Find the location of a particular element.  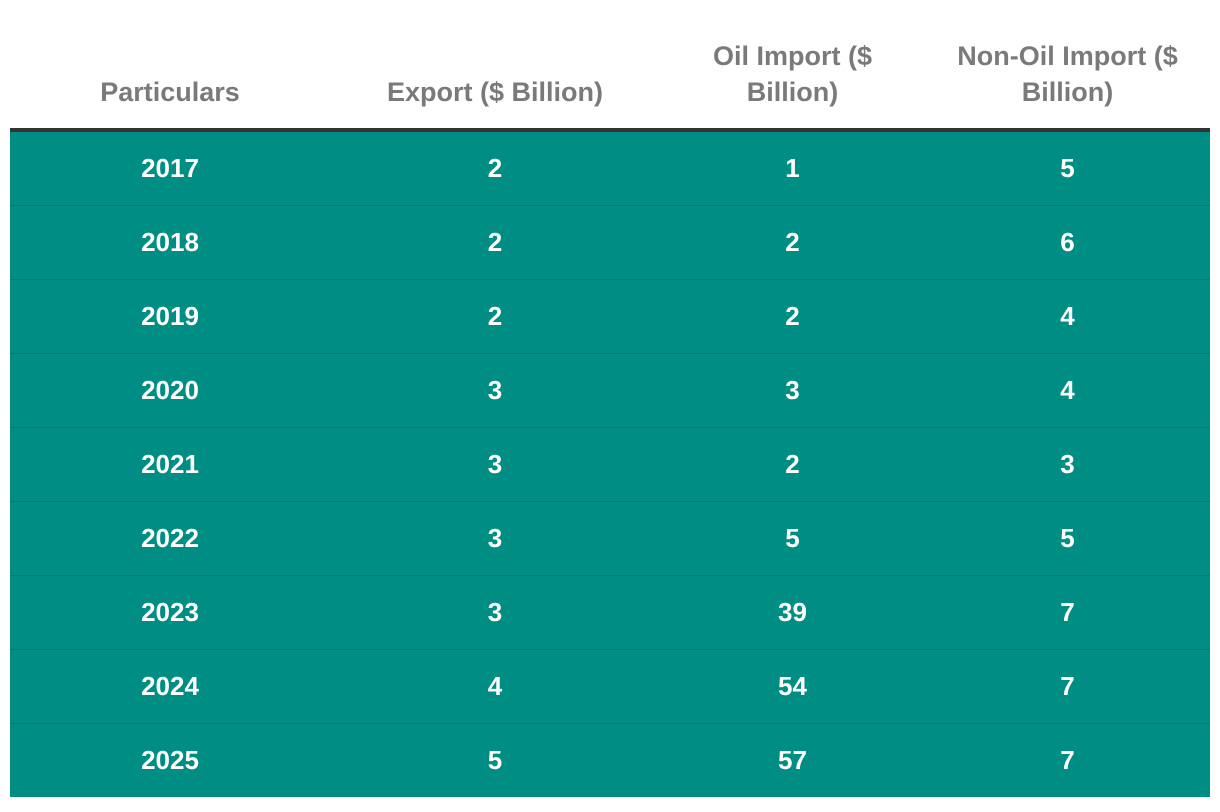

year-cell: 2025 is located at coordinates (170, 760).